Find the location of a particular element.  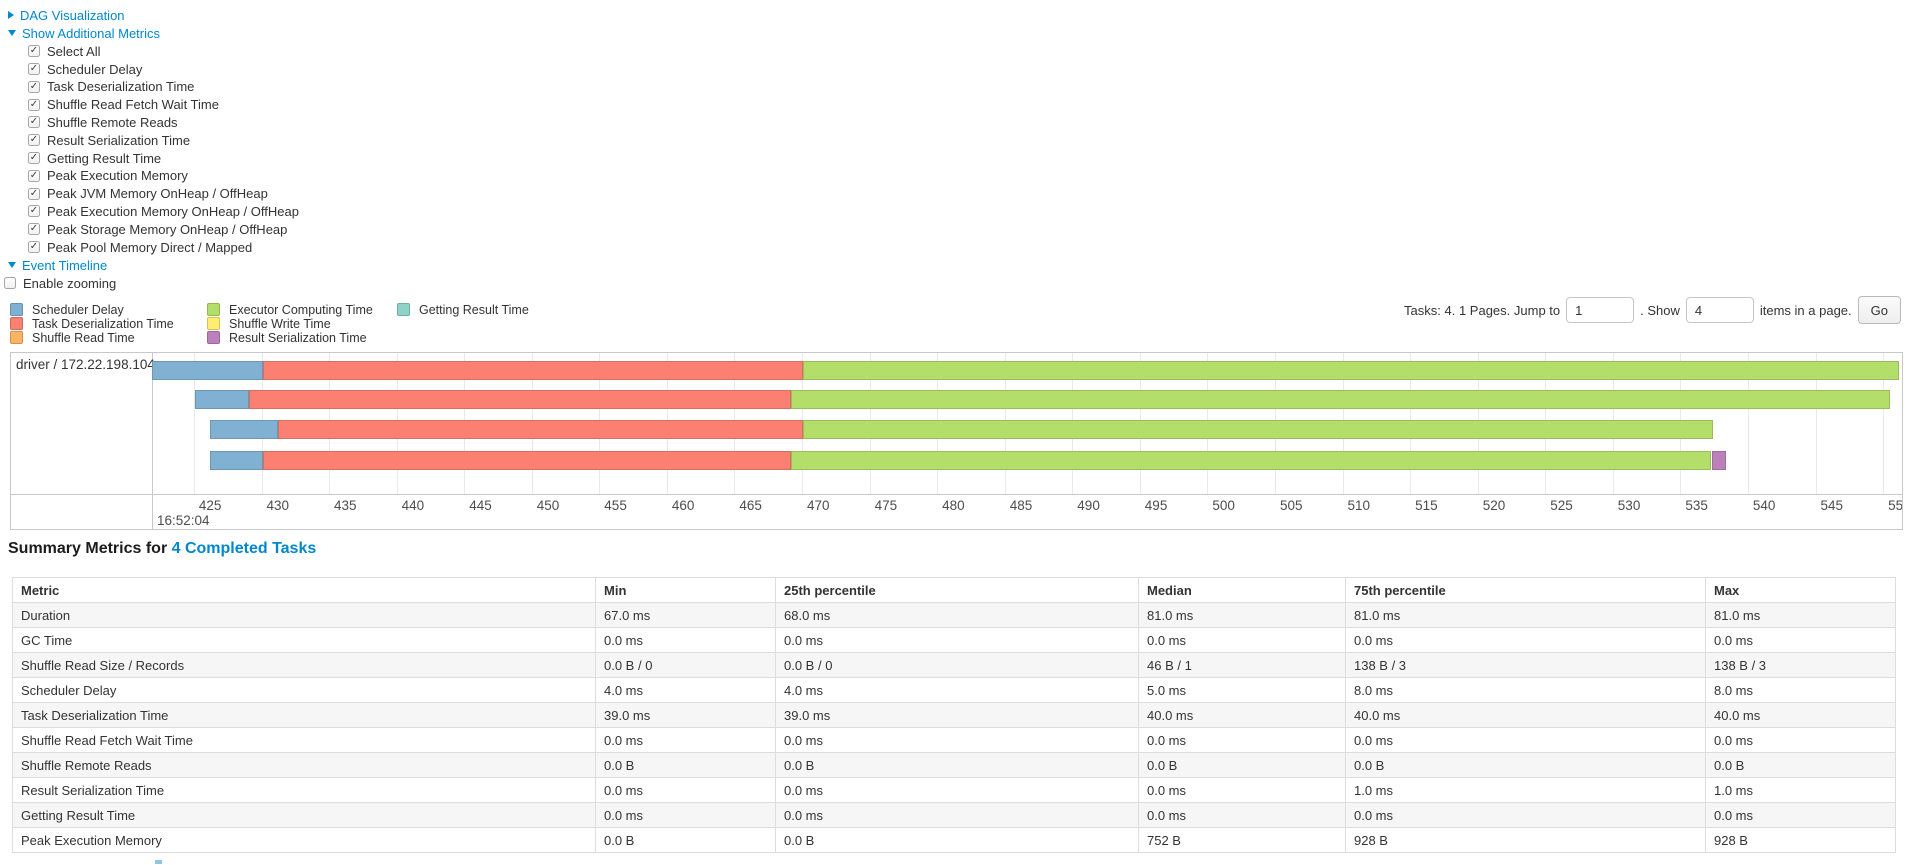

metric-name-cell: Peak Execution Memory is located at coordinates (304, 840).